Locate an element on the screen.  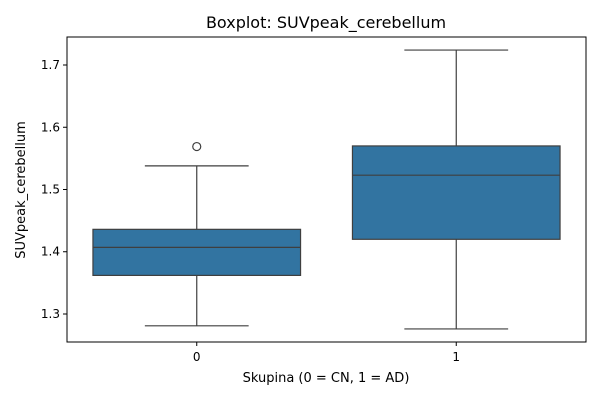
y-tick-label: 1.4 is located at coordinates (50, 252).